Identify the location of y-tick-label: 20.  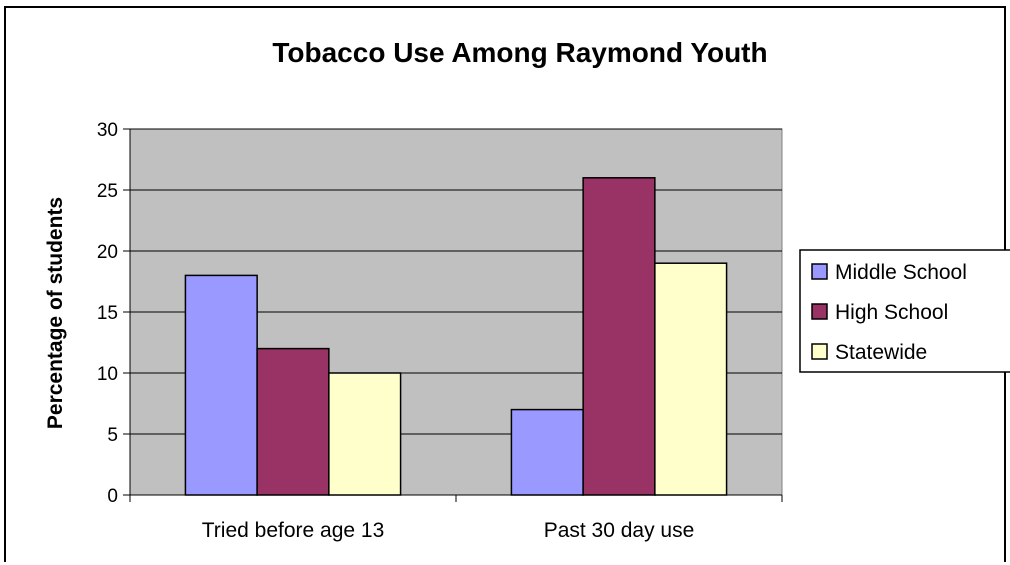
(107, 252).